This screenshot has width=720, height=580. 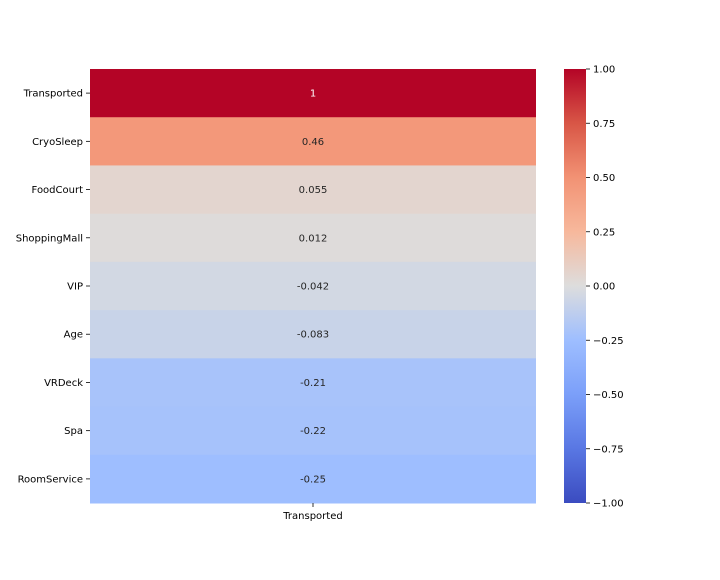 I want to click on colorbar, so click(x=575, y=286).